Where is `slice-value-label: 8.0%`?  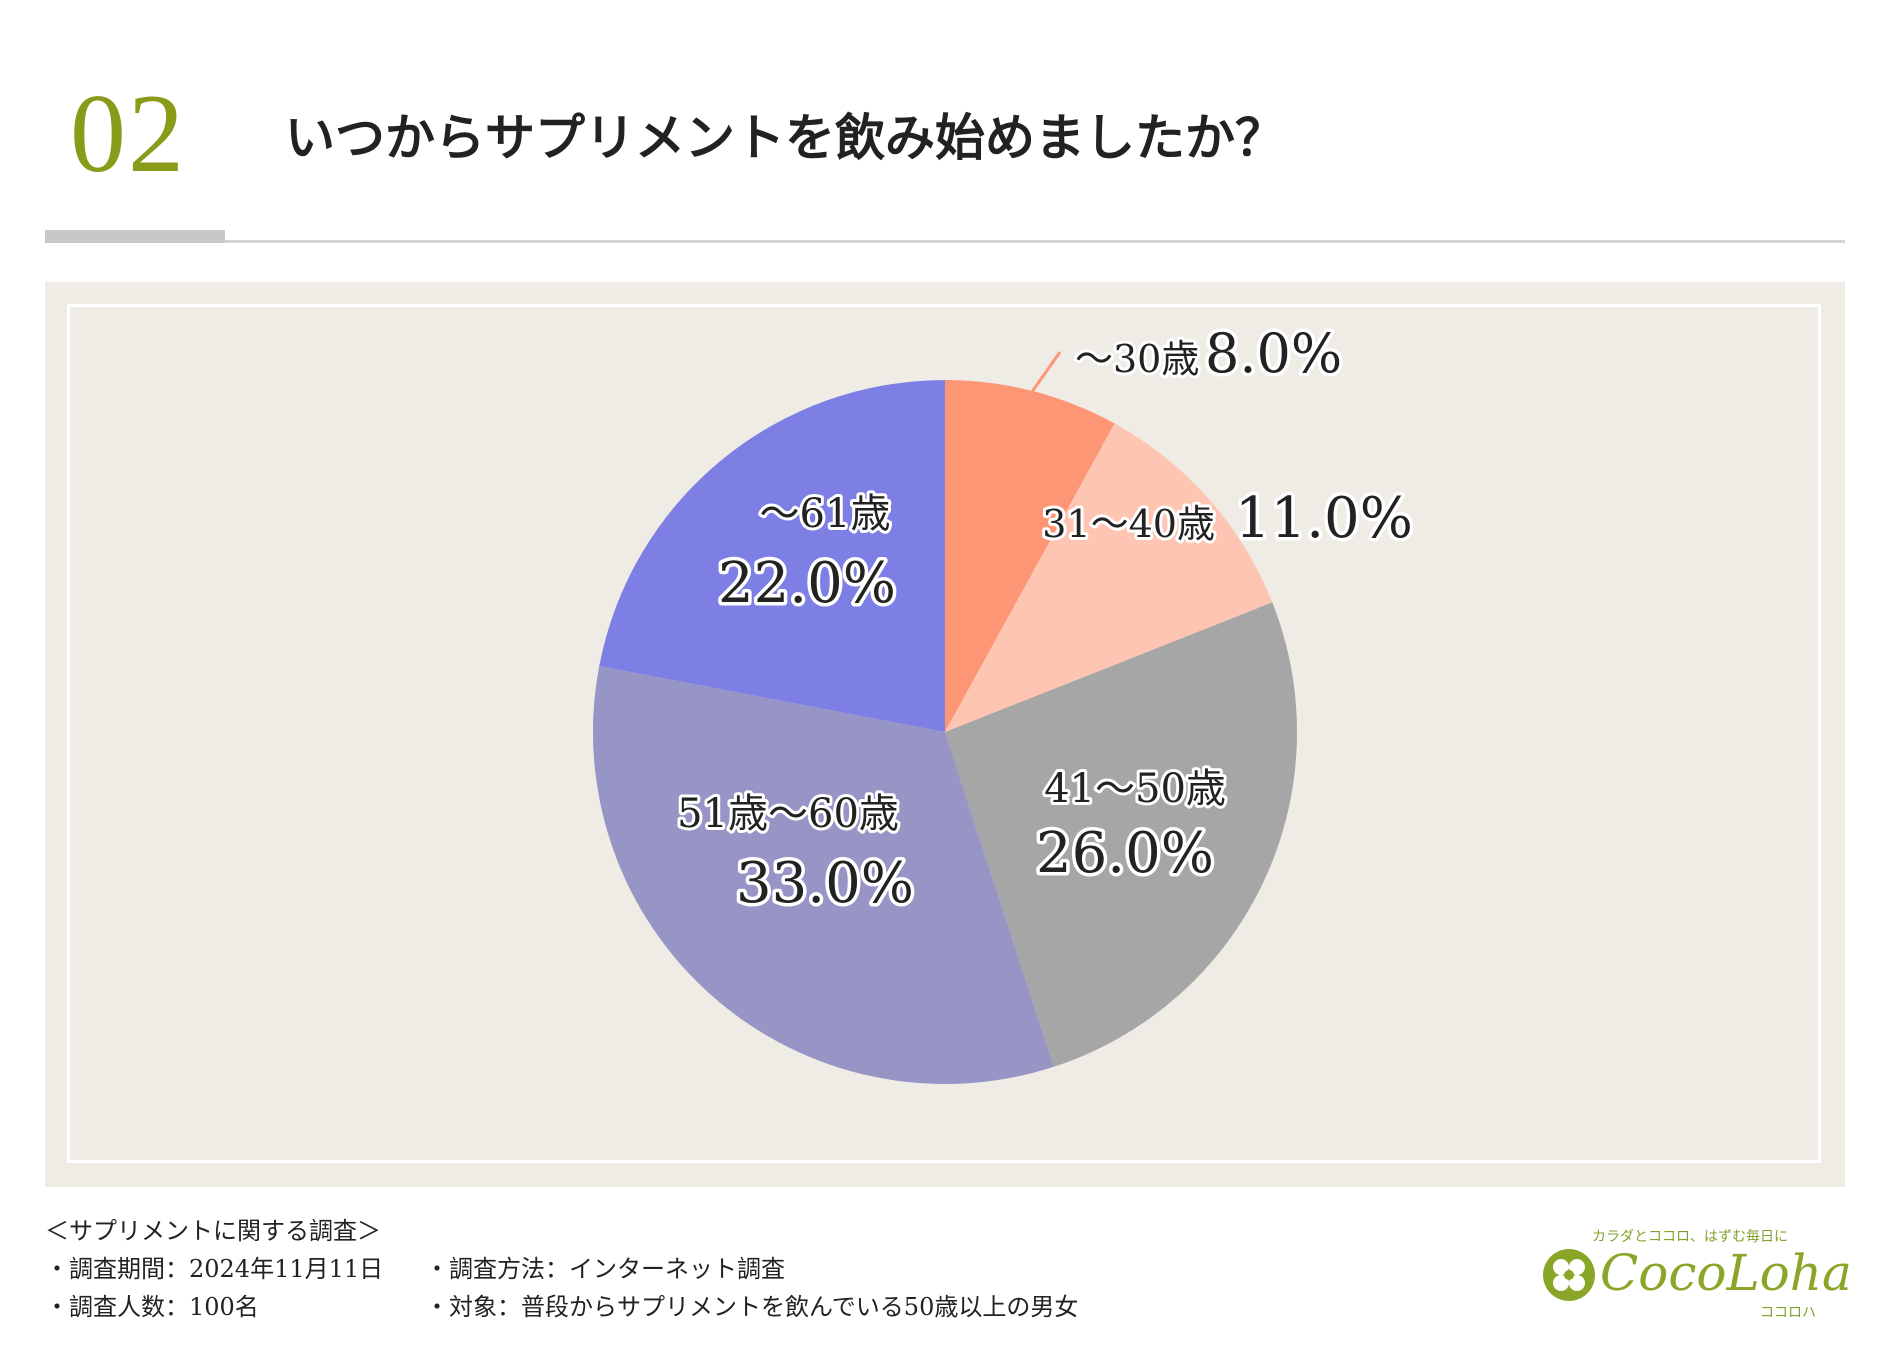 slice-value-label: 8.0% is located at coordinates (1273, 353).